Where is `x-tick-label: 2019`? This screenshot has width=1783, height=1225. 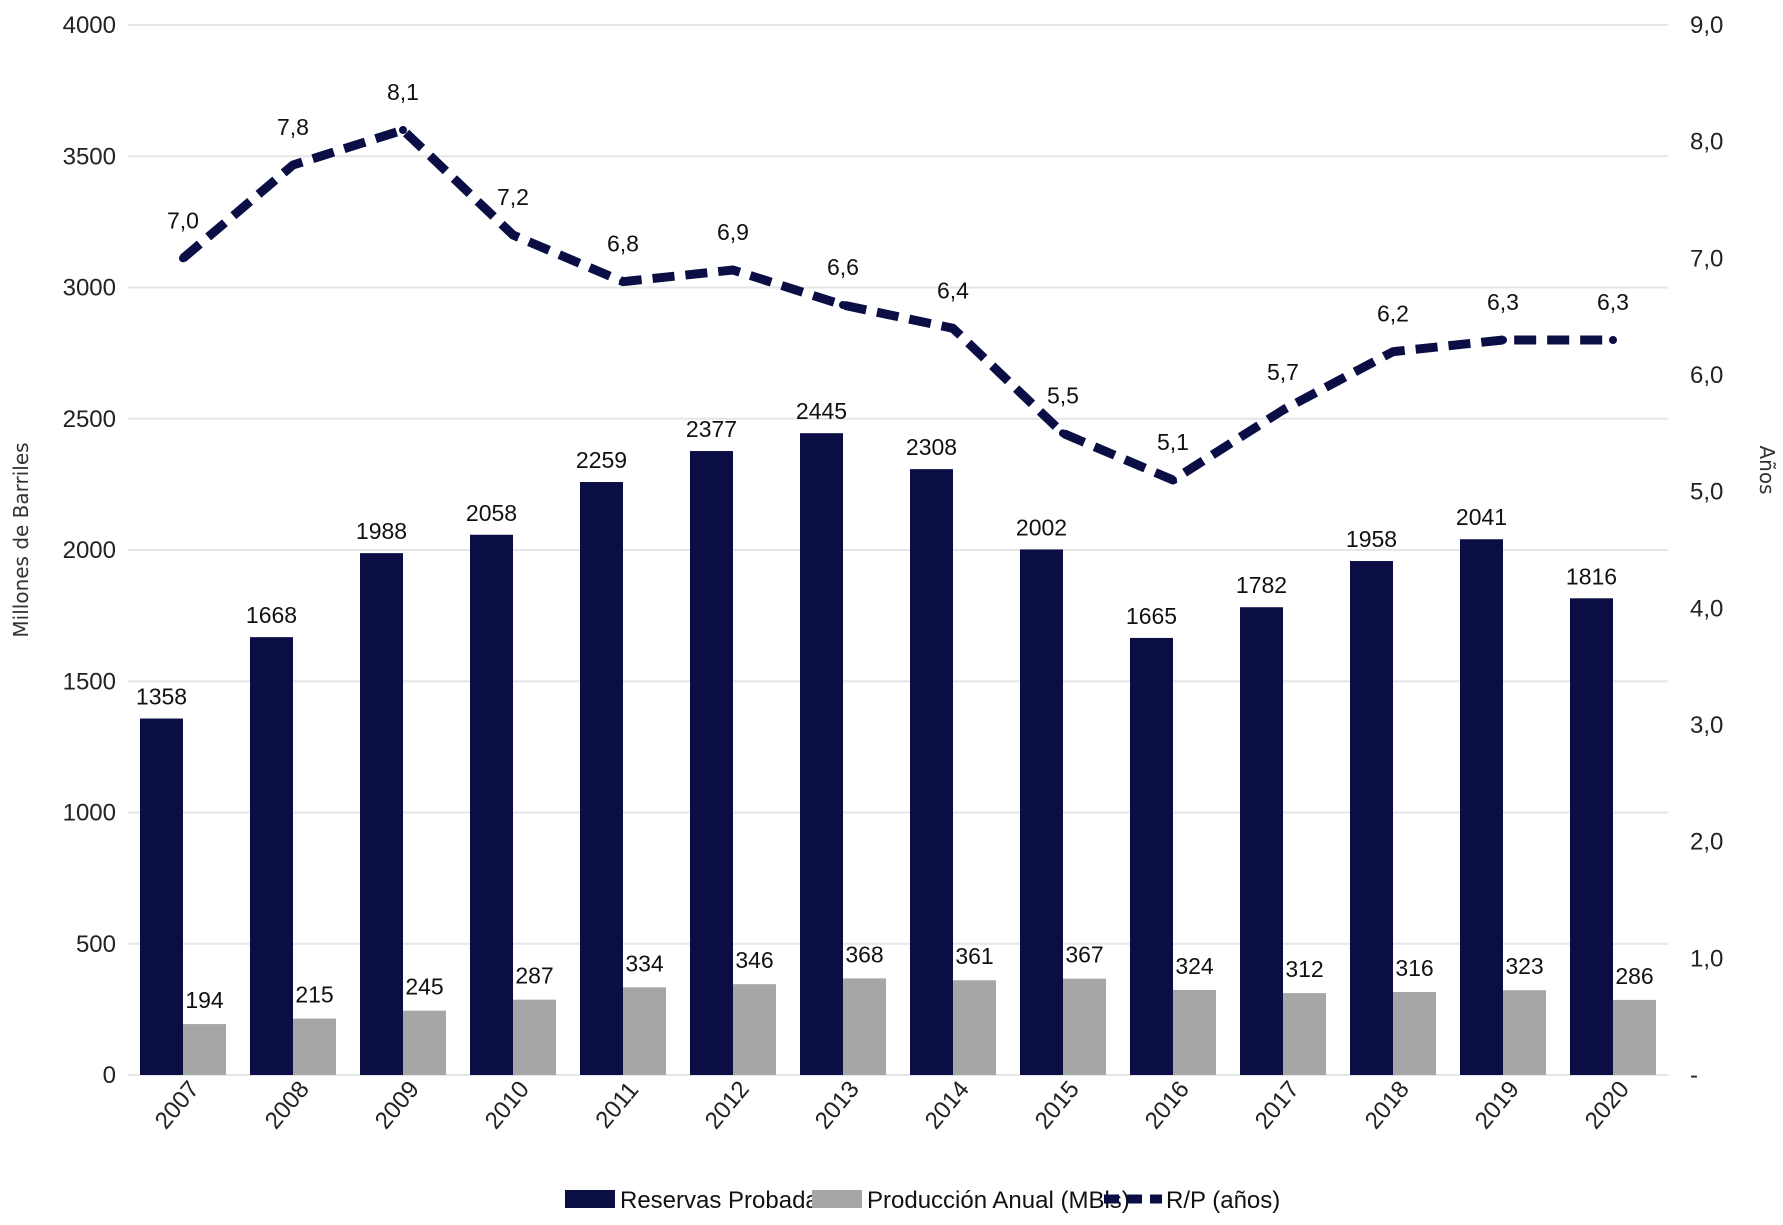 x-tick-label: 2019 is located at coordinates (1497, 1105).